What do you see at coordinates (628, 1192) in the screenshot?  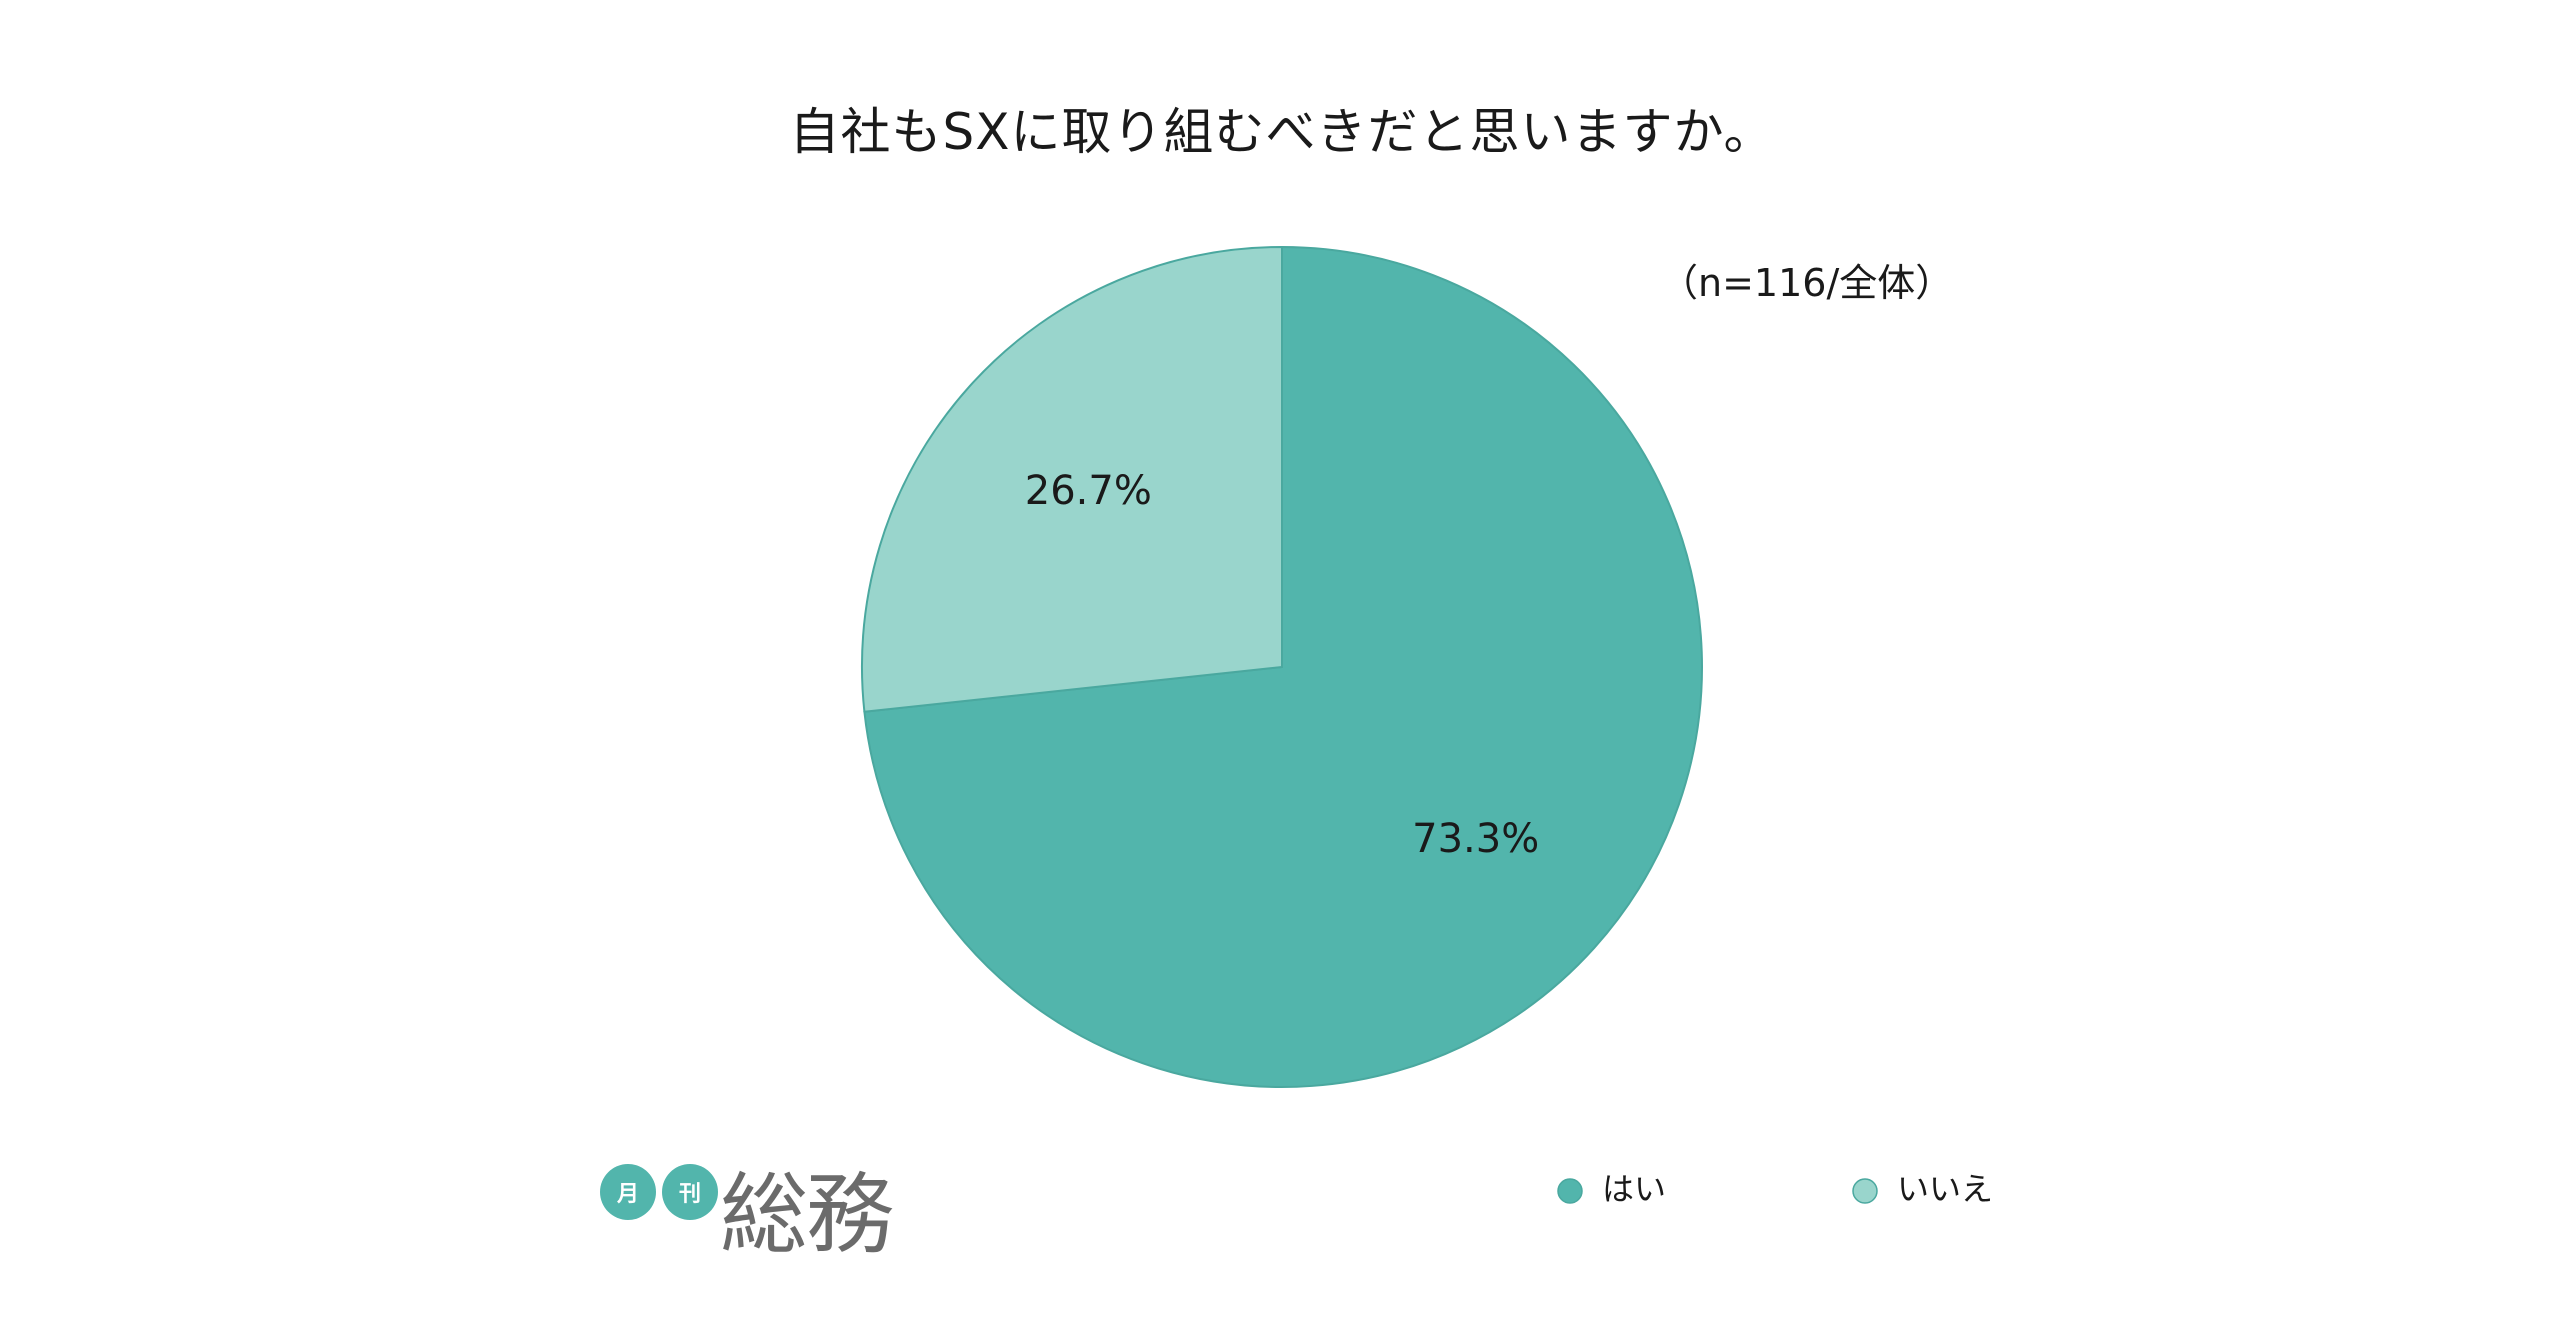 I see `logo-badge-month: 月` at bounding box center [628, 1192].